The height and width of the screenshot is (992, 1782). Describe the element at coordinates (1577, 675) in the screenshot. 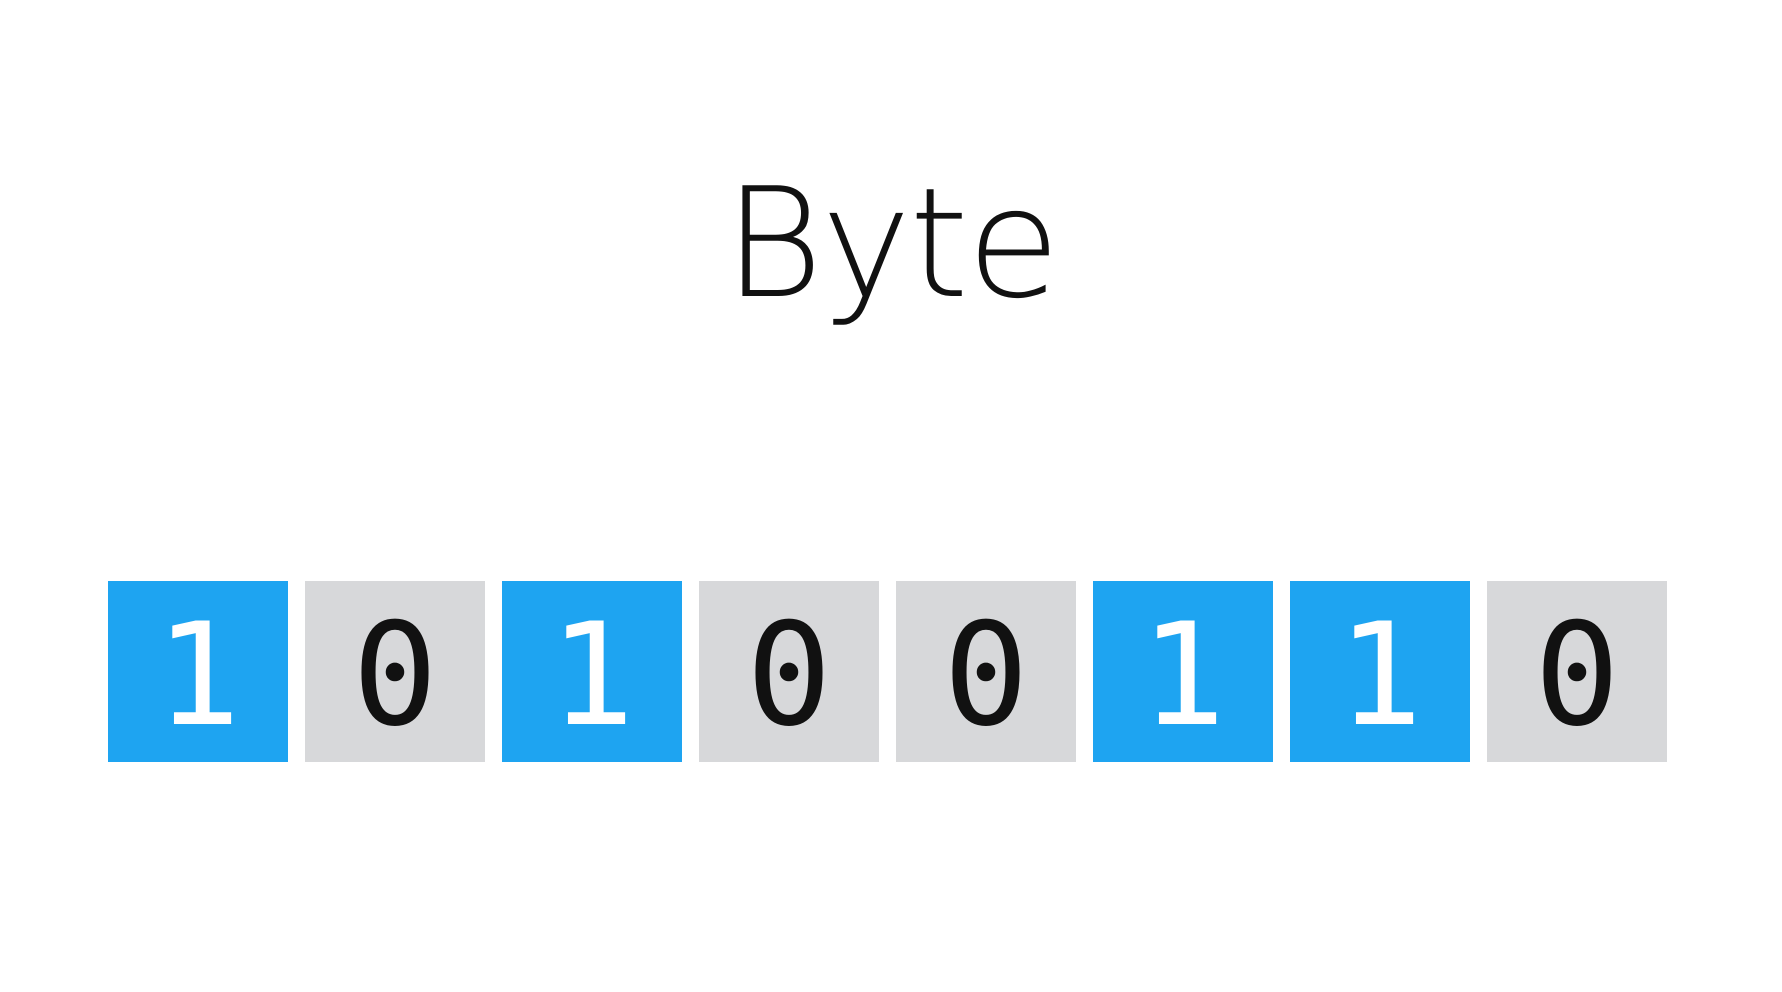

I see `bit-value-8: 0` at that location.